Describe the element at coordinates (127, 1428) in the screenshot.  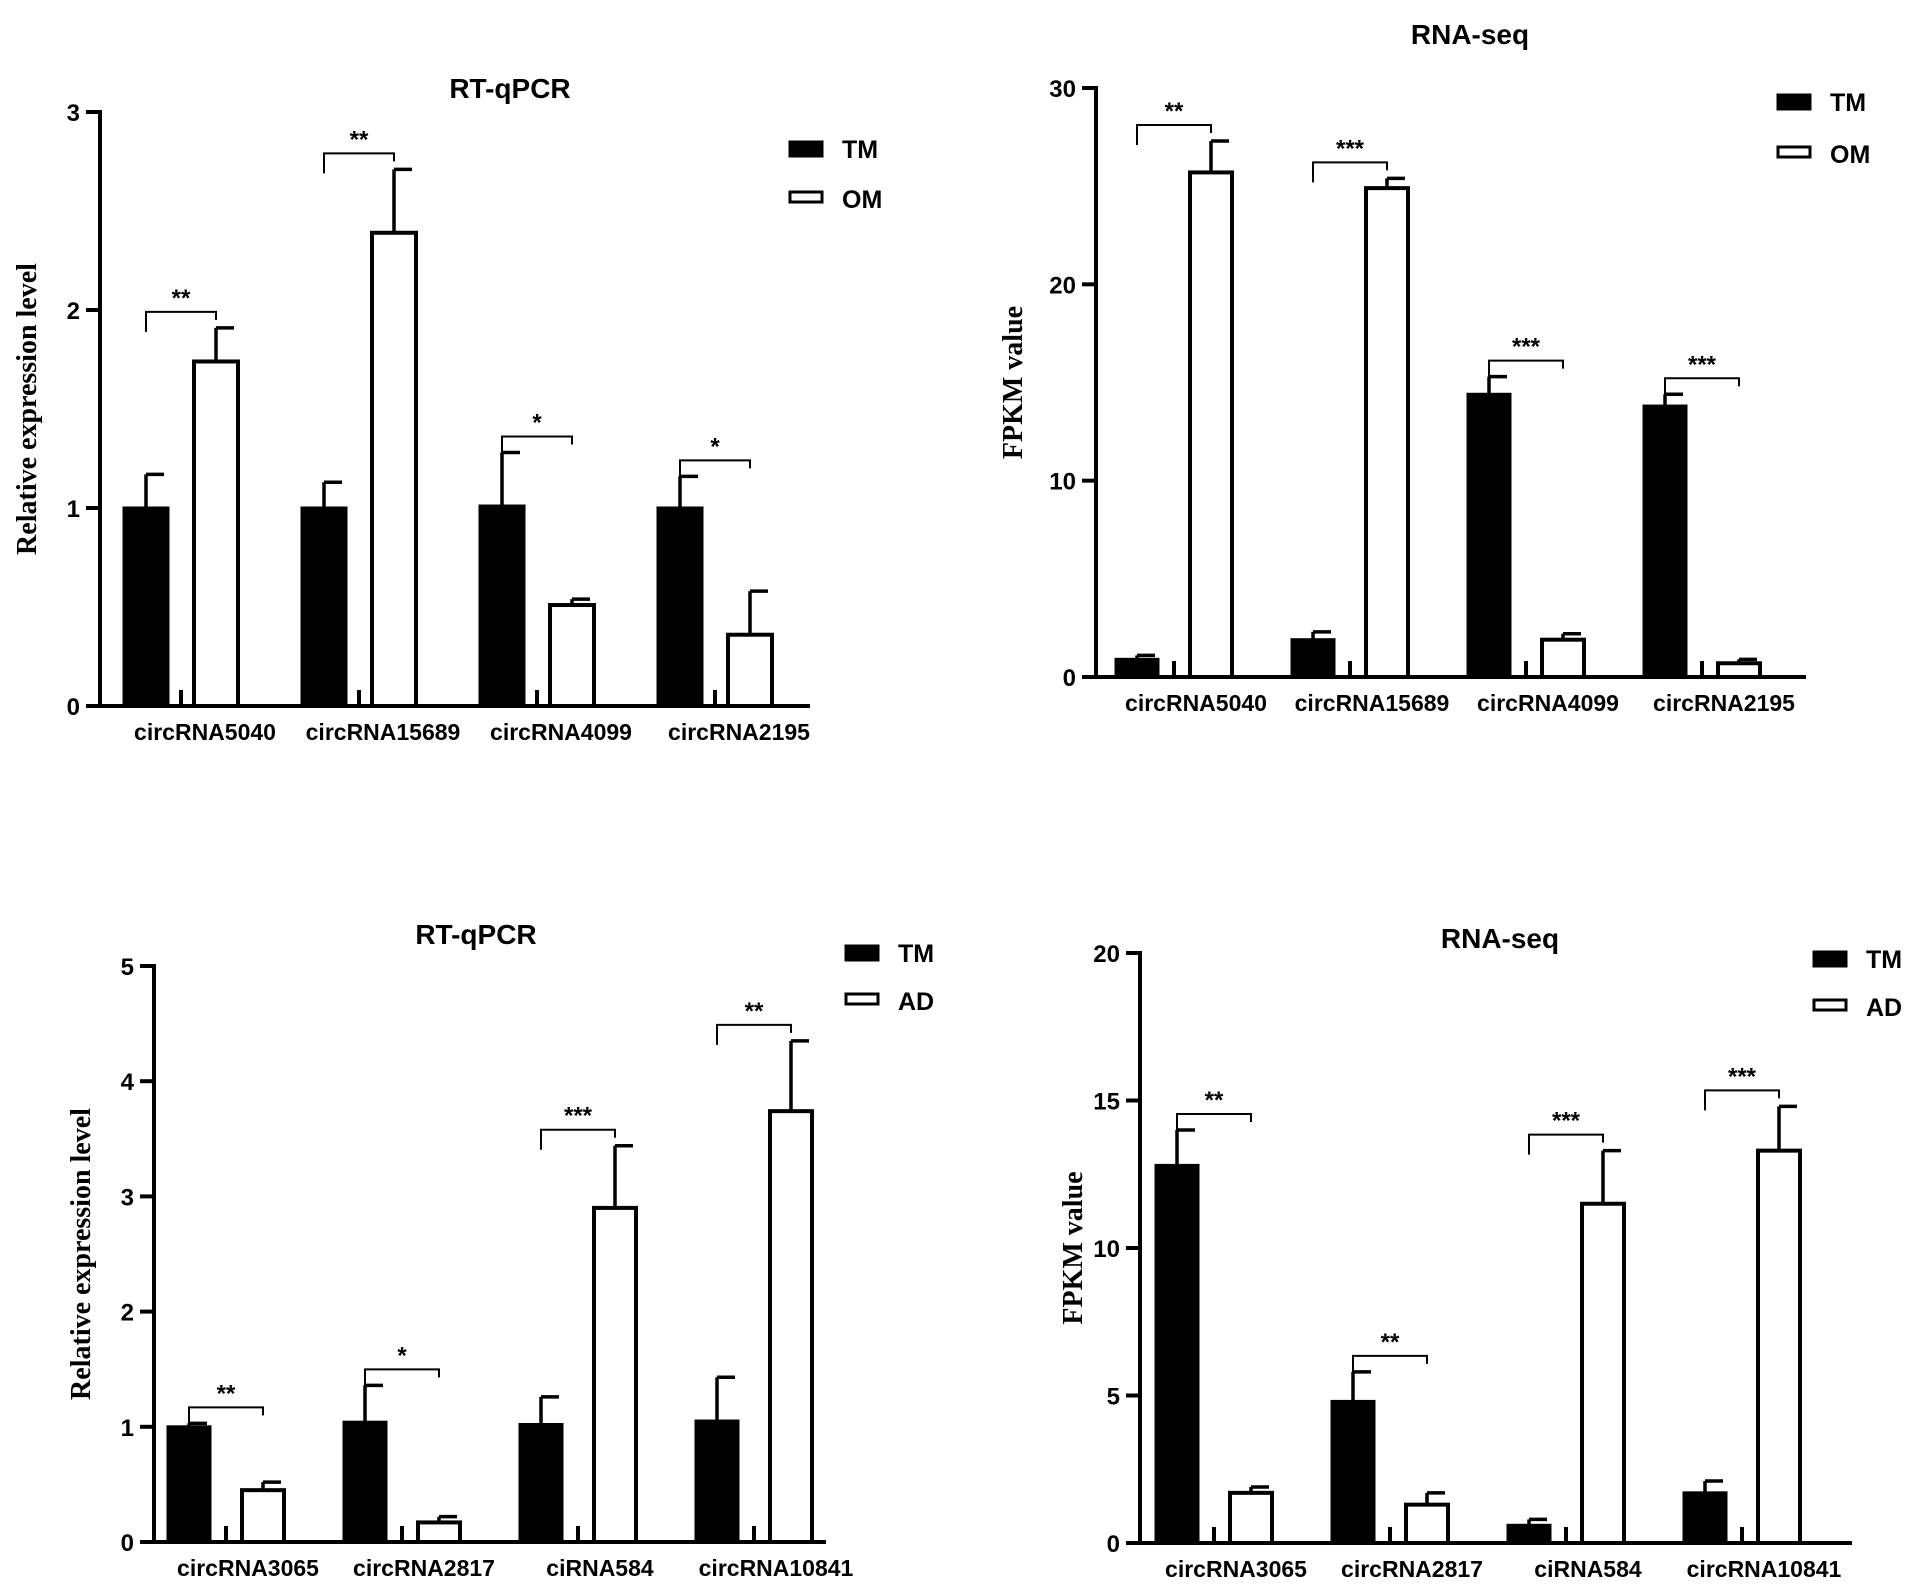
I see `y-tick-label: 1` at that location.